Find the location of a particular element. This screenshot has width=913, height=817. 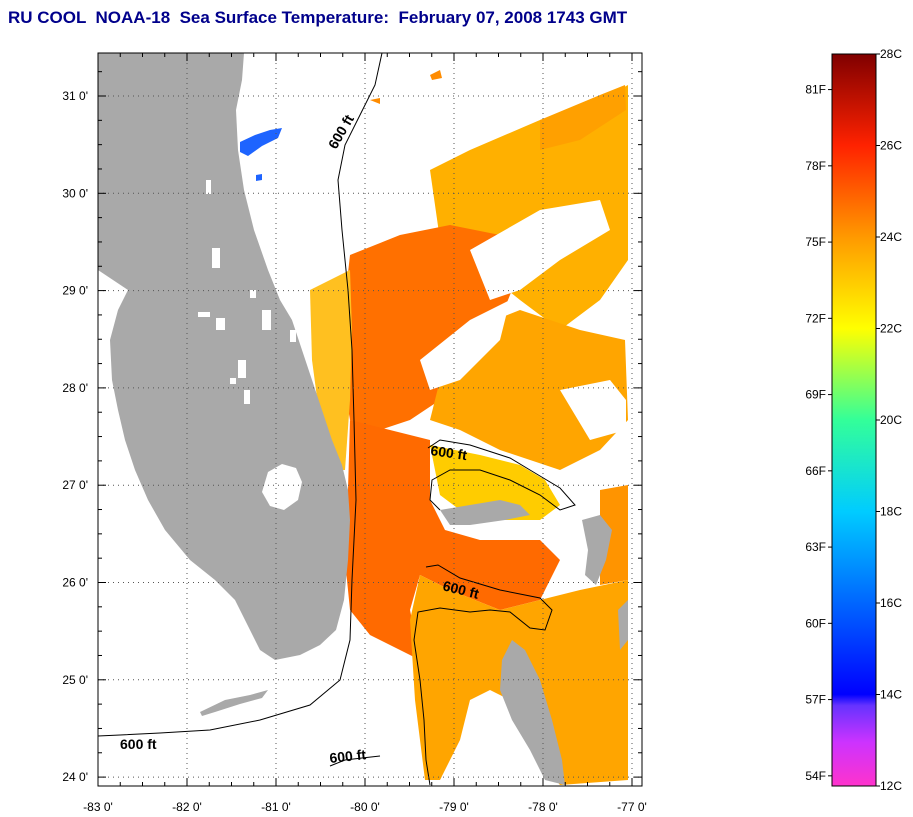

lon-tick-label: -78 0' is located at coordinates (543, 807).